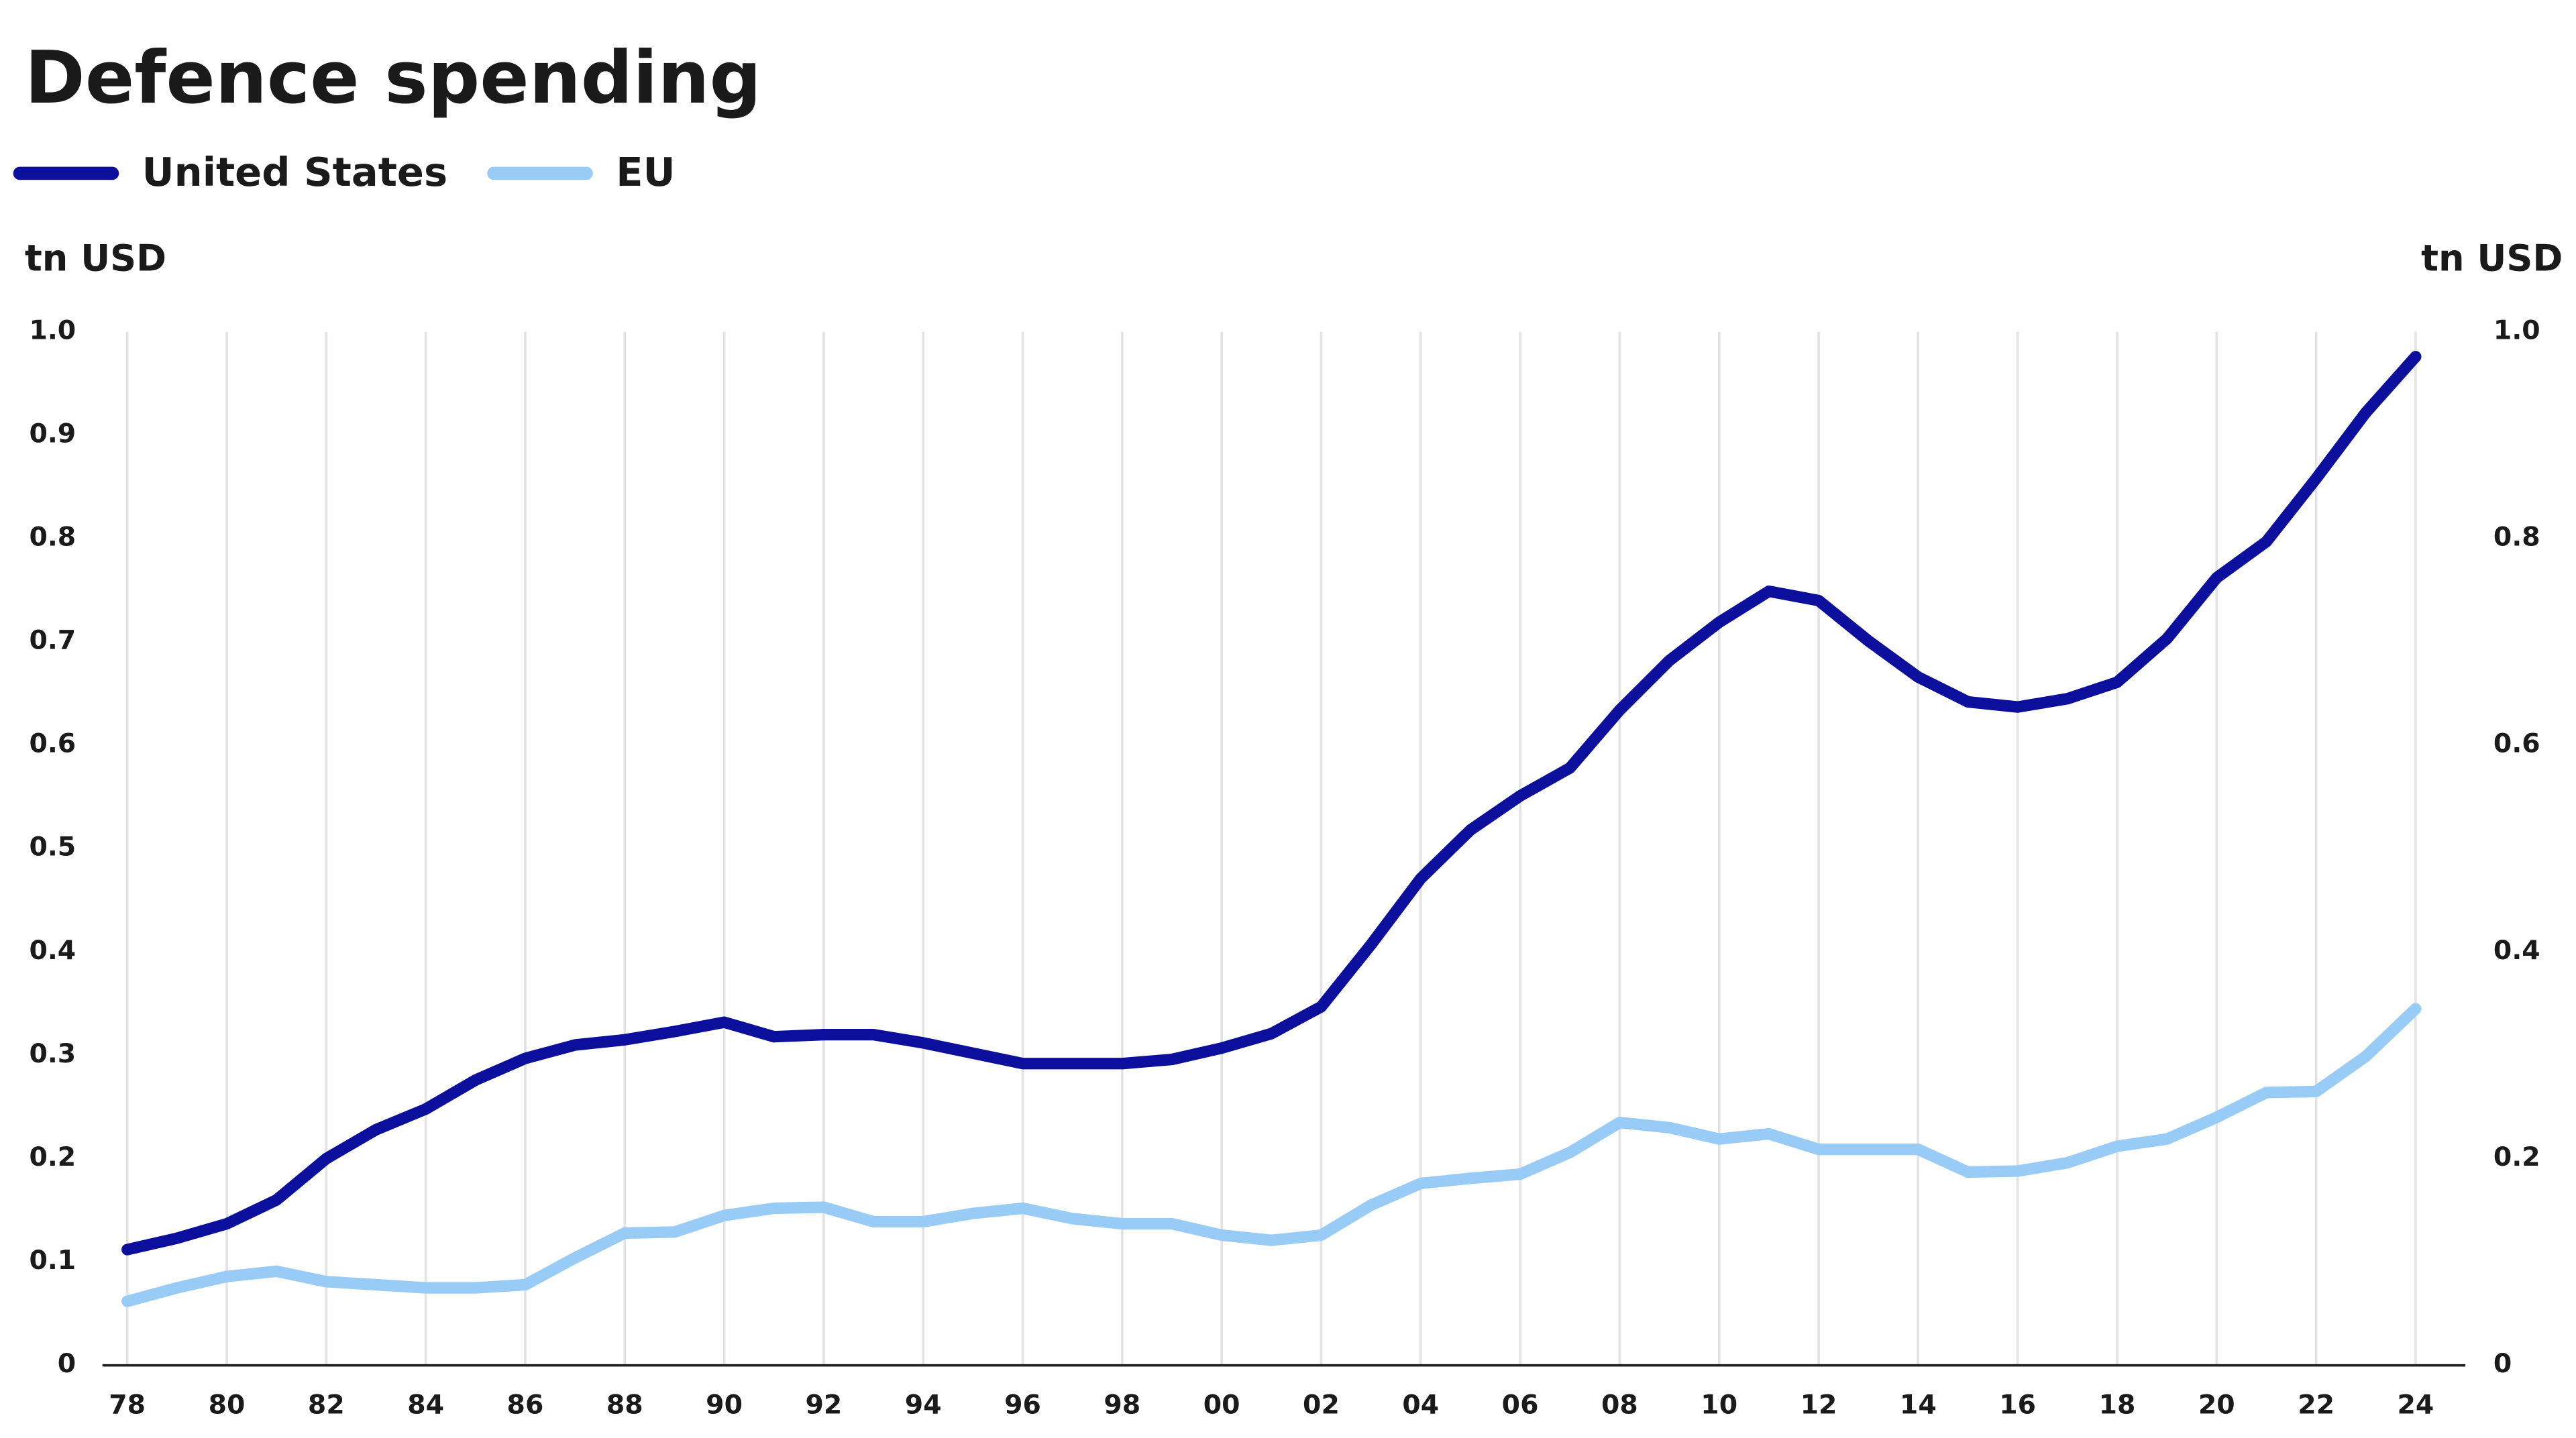  I want to click on y2-axis-label: tn USD, so click(2492, 258).